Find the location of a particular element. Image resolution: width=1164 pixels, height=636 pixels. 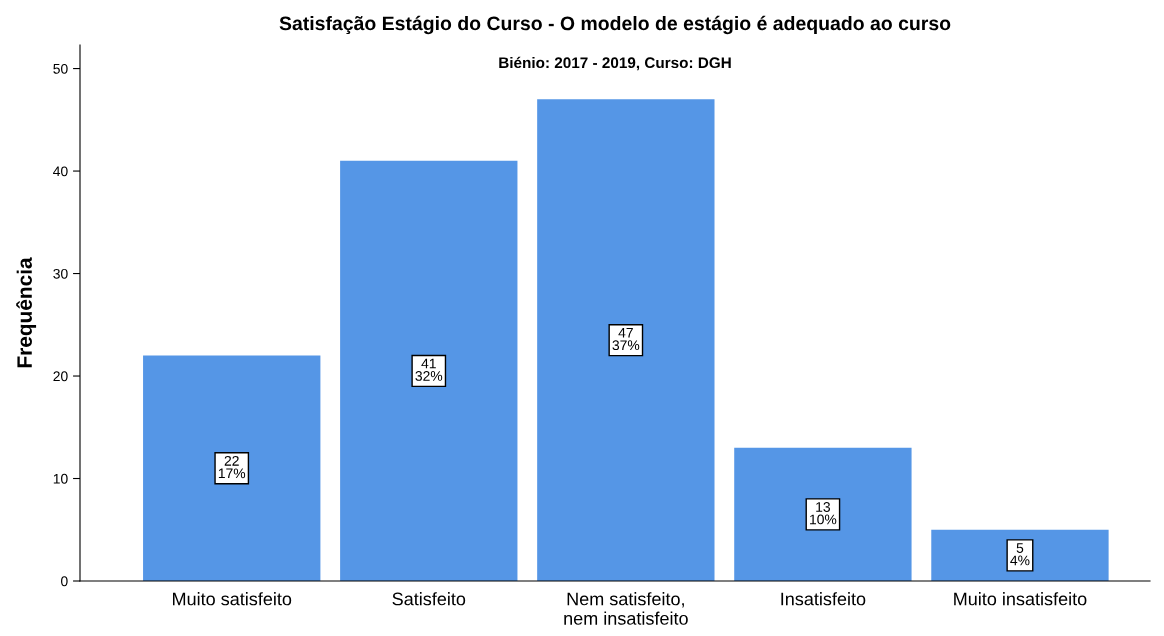

chart-title: Satisfação Estágio do Curso - O modelo de estágio é adequado ao curso is located at coordinates (615, 25).